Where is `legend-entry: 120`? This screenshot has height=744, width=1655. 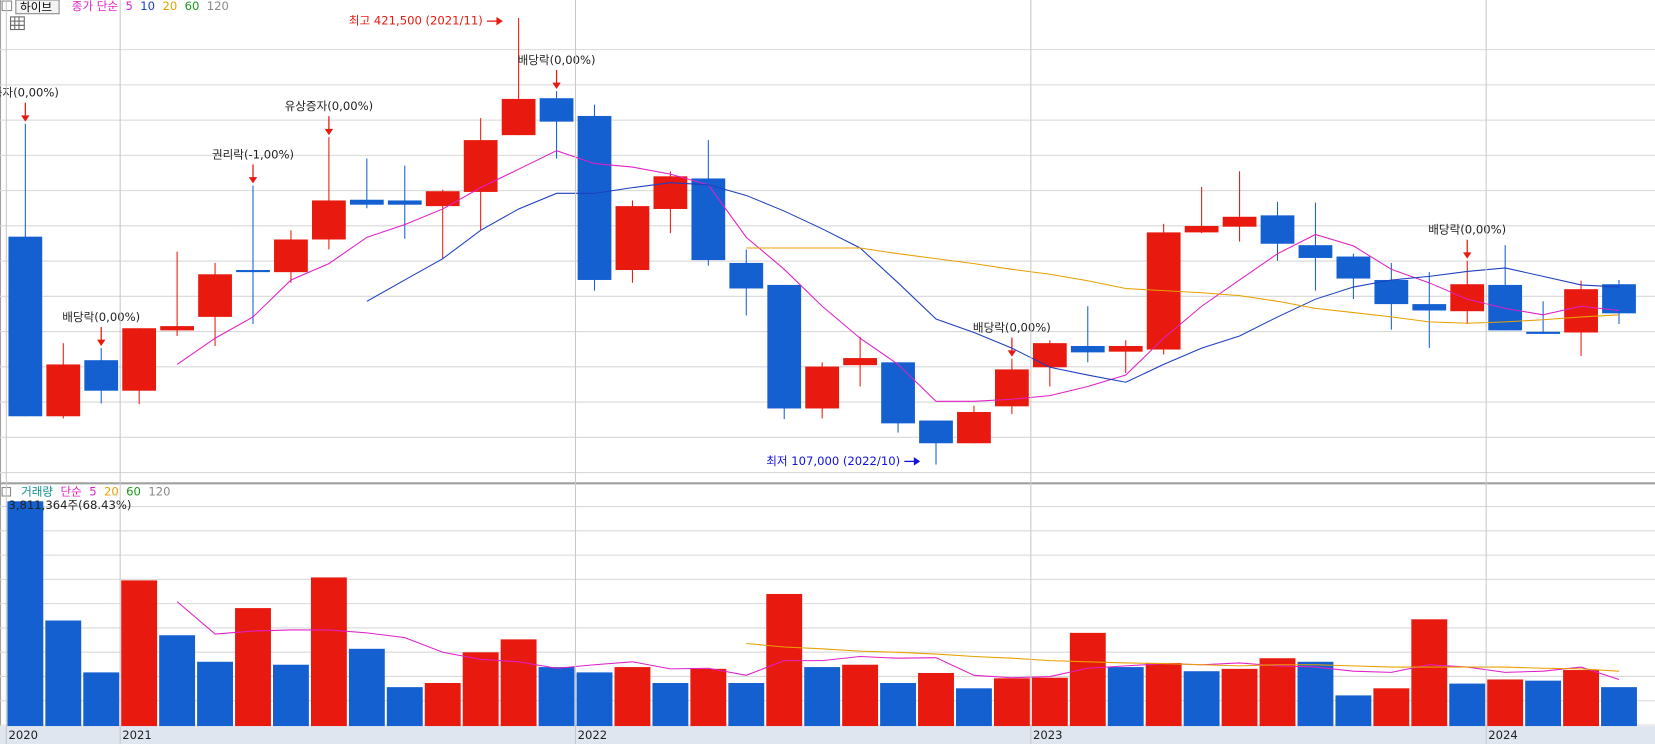
legend-entry: 120 is located at coordinates (218, 6).